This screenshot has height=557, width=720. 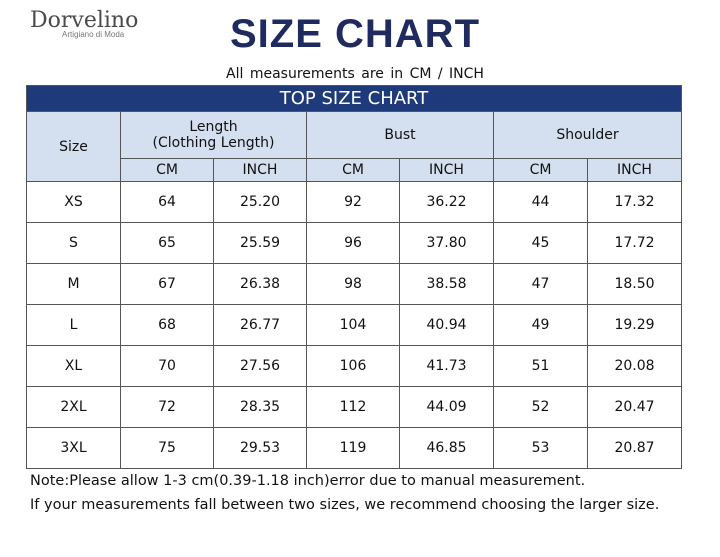 What do you see at coordinates (540, 448) in the screenshot?
I see `cell-shoulder-cm: 53` at bounding box center [540, 448].